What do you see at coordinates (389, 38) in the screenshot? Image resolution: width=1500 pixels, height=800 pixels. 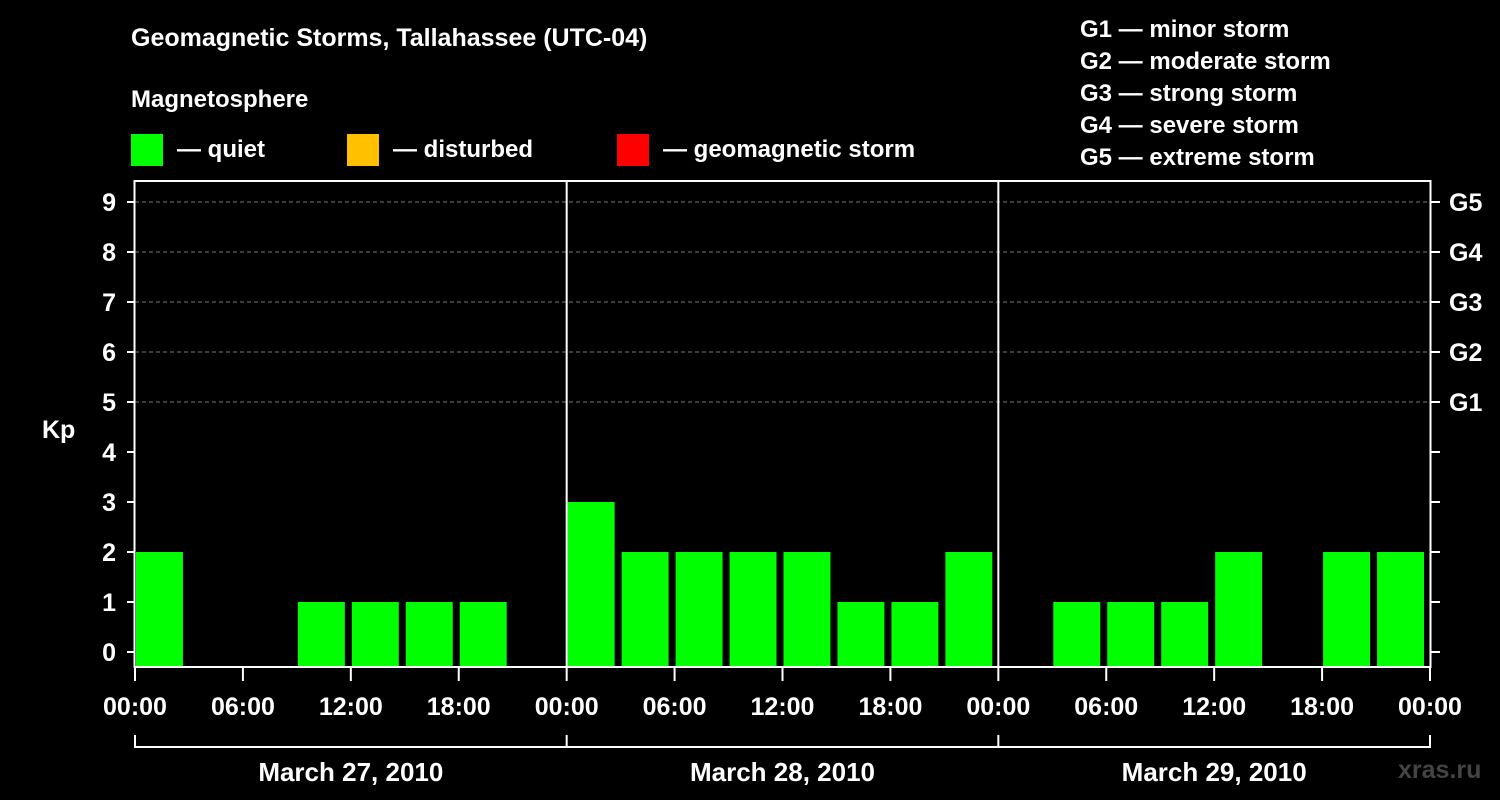 I see `chart-title: Geomagnetic Storms, Tallahassee (UTC-04)` at bounding box center [389, 38].